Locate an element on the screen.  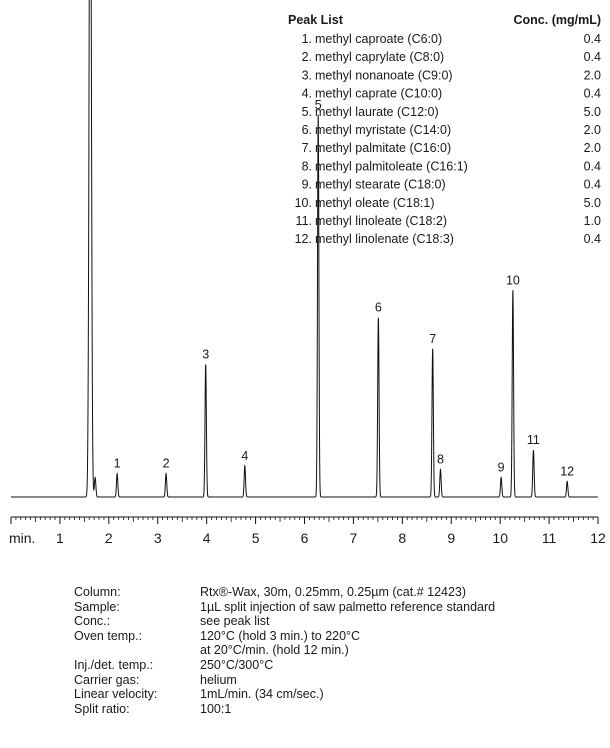
condition-value-line: at 20°C/min. (hold 12 min.) is located at coordinates (274, 650).